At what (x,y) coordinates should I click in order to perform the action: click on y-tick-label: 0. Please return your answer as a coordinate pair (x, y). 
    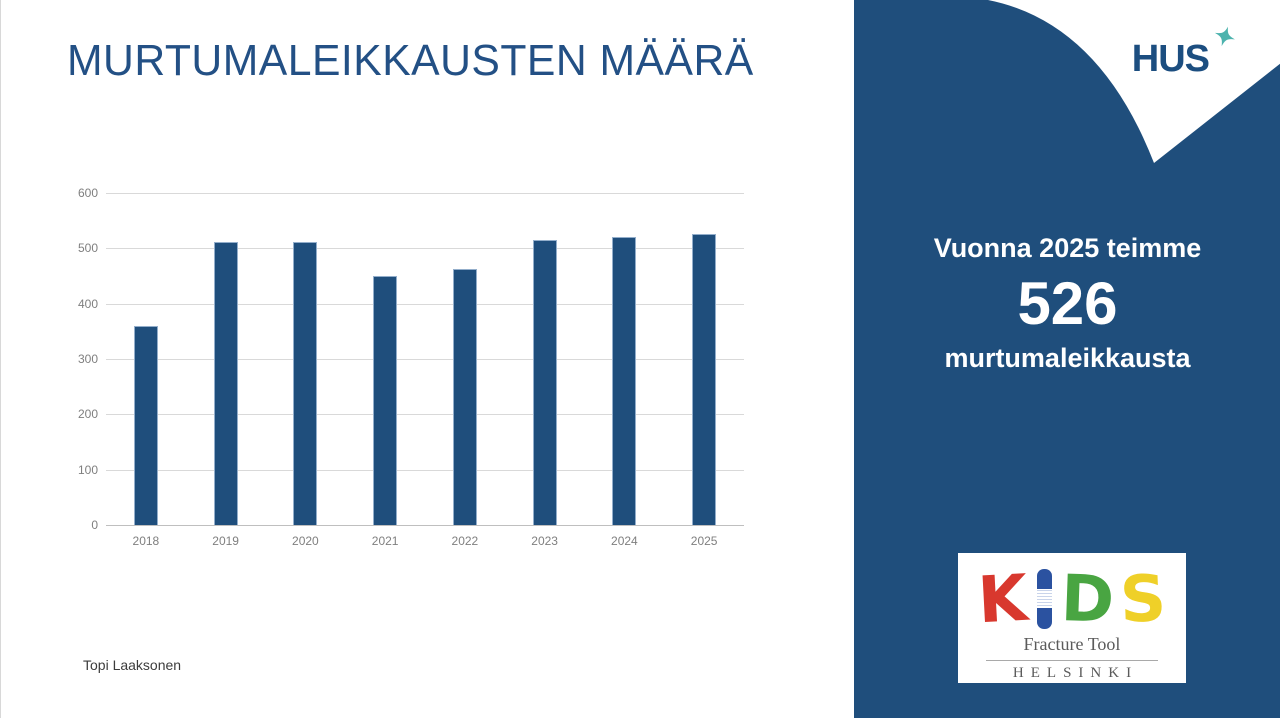
    Looking at the image, I should click on (94, 525).